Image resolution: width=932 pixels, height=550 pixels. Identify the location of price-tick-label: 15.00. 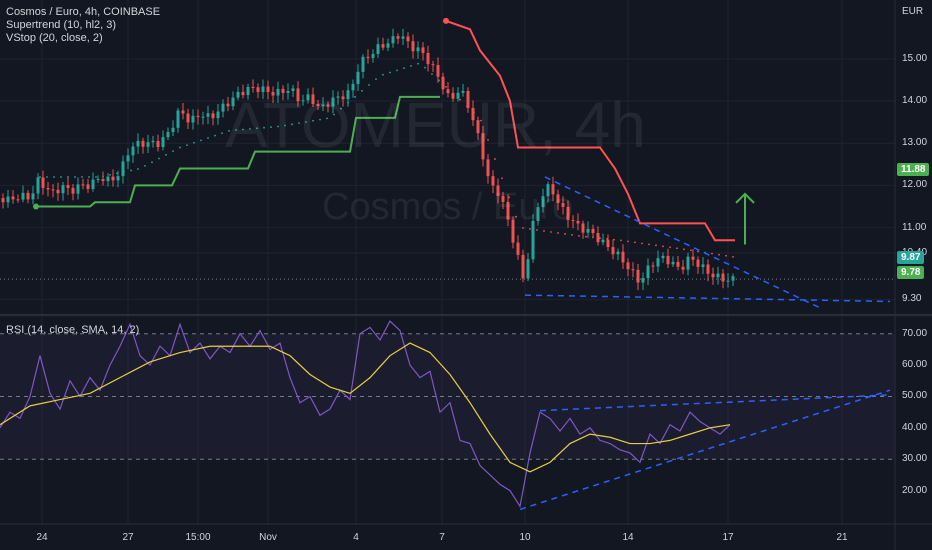
(915, 58).